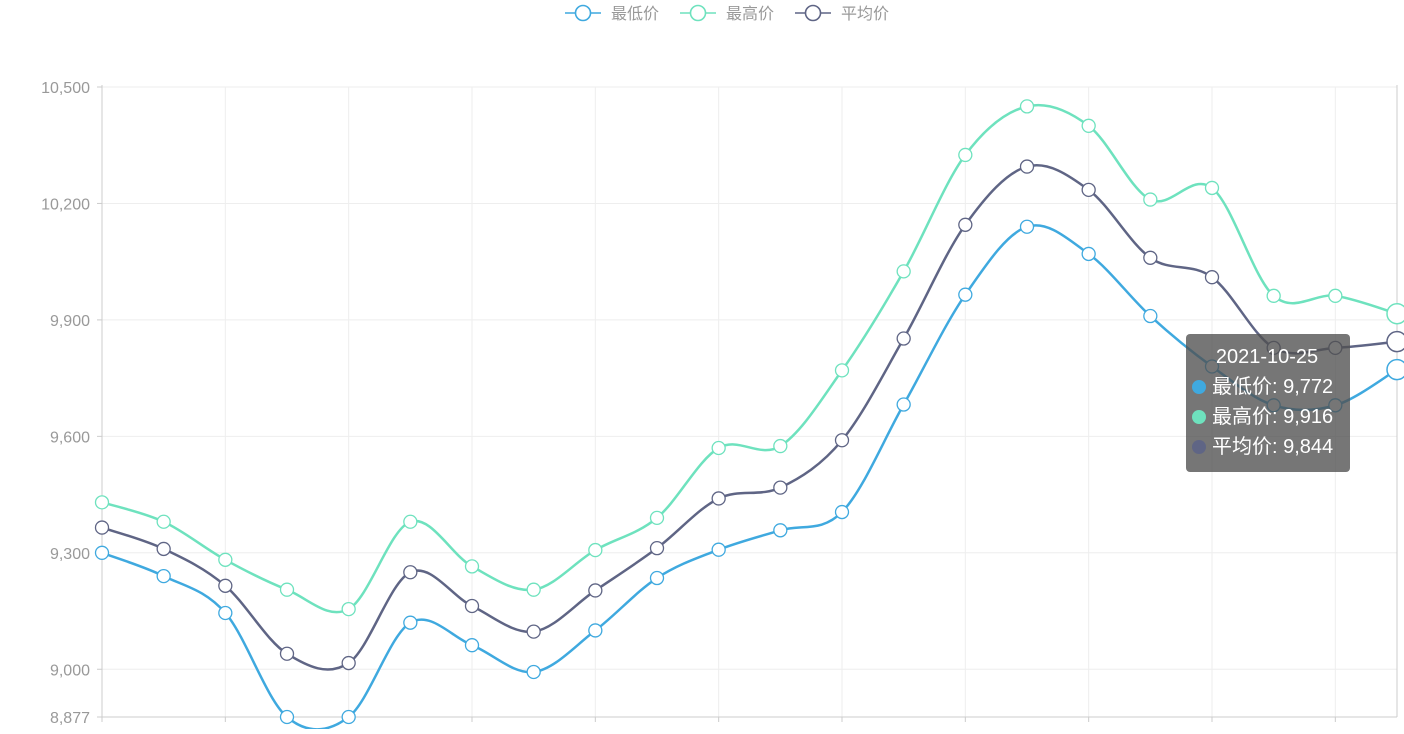 This screenshot has height=734, width=1404. I want to click on y-tick-label: 9,300, so click(70, 554).